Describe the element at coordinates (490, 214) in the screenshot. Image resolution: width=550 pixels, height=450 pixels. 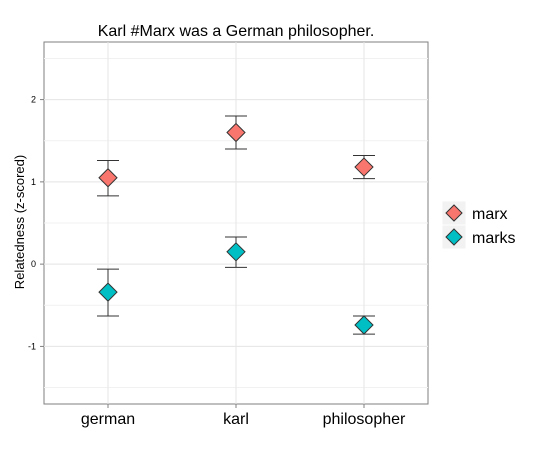
I see `legend-label: marx` at that location.